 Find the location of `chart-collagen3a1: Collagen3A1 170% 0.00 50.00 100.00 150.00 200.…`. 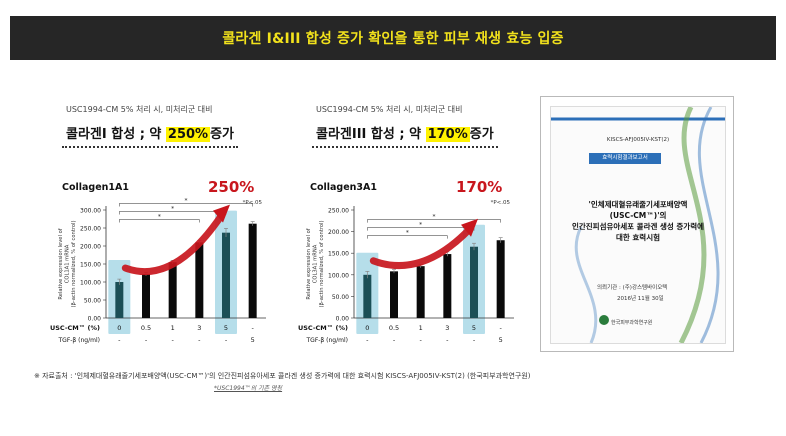

chart-collagen3a1: Collagen3A1 170% 0.00 50.00 100.00 150.00 200.… is located at coordinates (406, 261).